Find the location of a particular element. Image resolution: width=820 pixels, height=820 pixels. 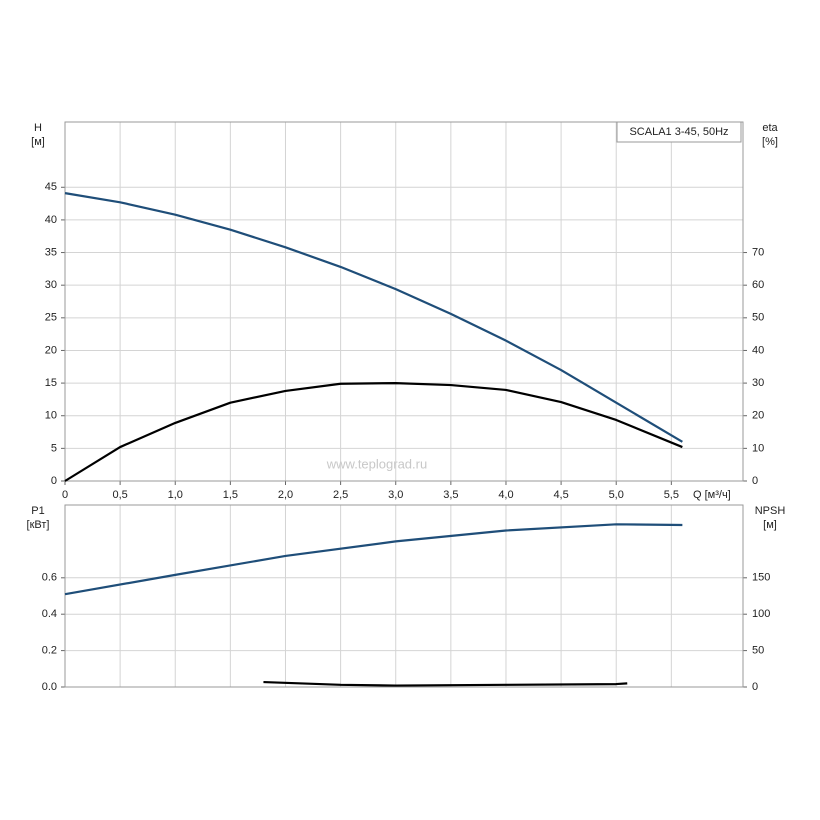

x-axis-label: Q [м³/ч] is located at coordinates (712, 495).